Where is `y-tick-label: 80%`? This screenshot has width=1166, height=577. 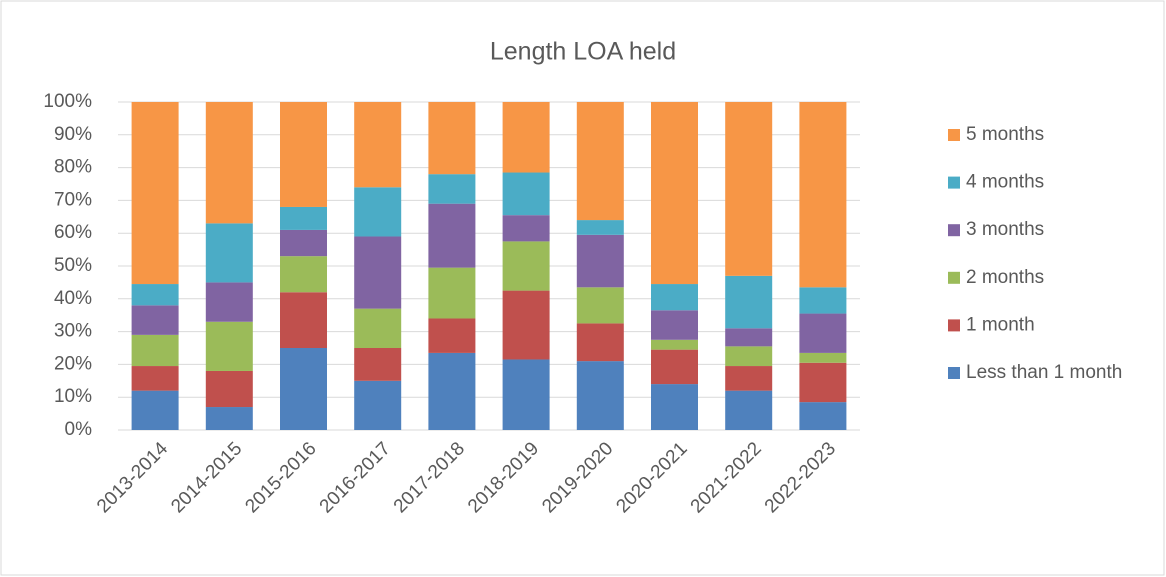
y-tick-label: 80% is located at coordinates (73, 167).